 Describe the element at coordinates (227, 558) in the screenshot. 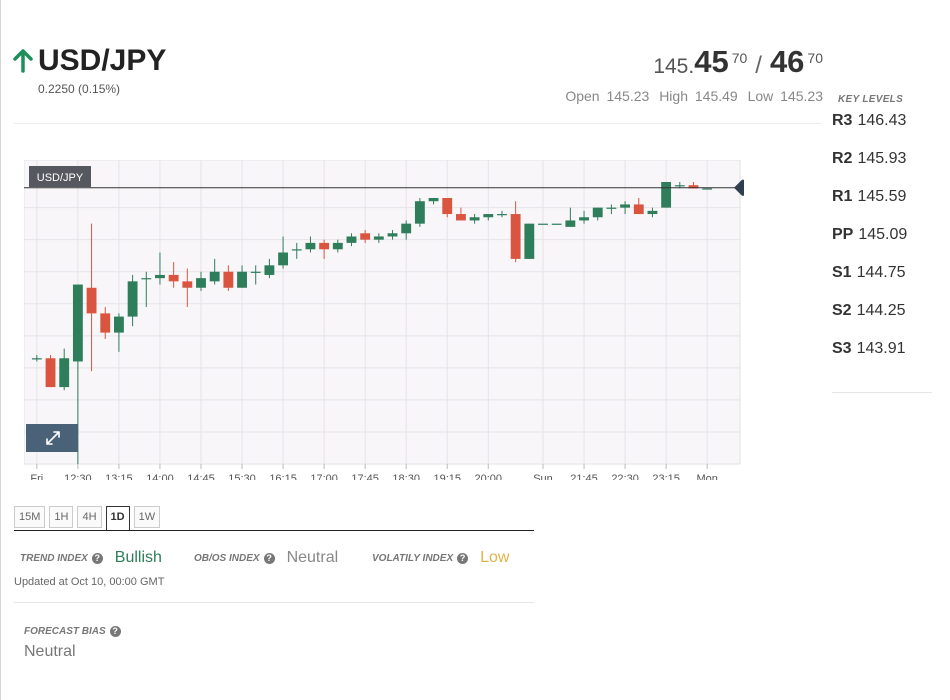

I see `obos-index-label: OB/OS INDEX` at that location.